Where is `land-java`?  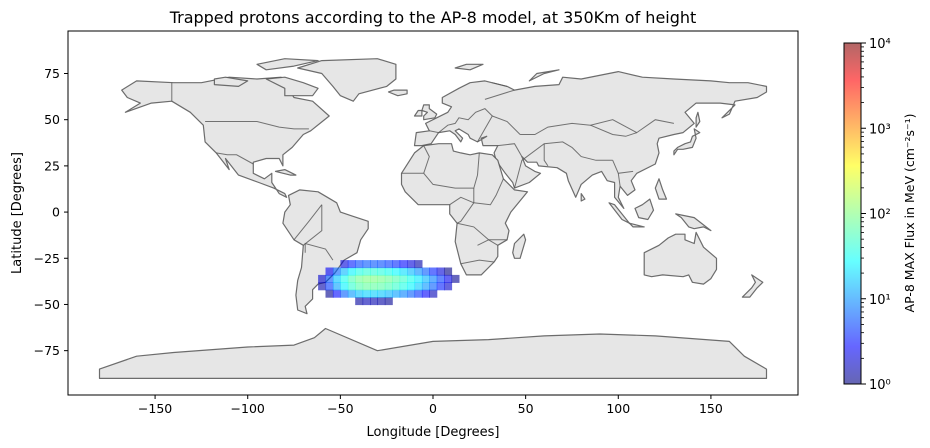 land-java is located at coordinates (636, 225).